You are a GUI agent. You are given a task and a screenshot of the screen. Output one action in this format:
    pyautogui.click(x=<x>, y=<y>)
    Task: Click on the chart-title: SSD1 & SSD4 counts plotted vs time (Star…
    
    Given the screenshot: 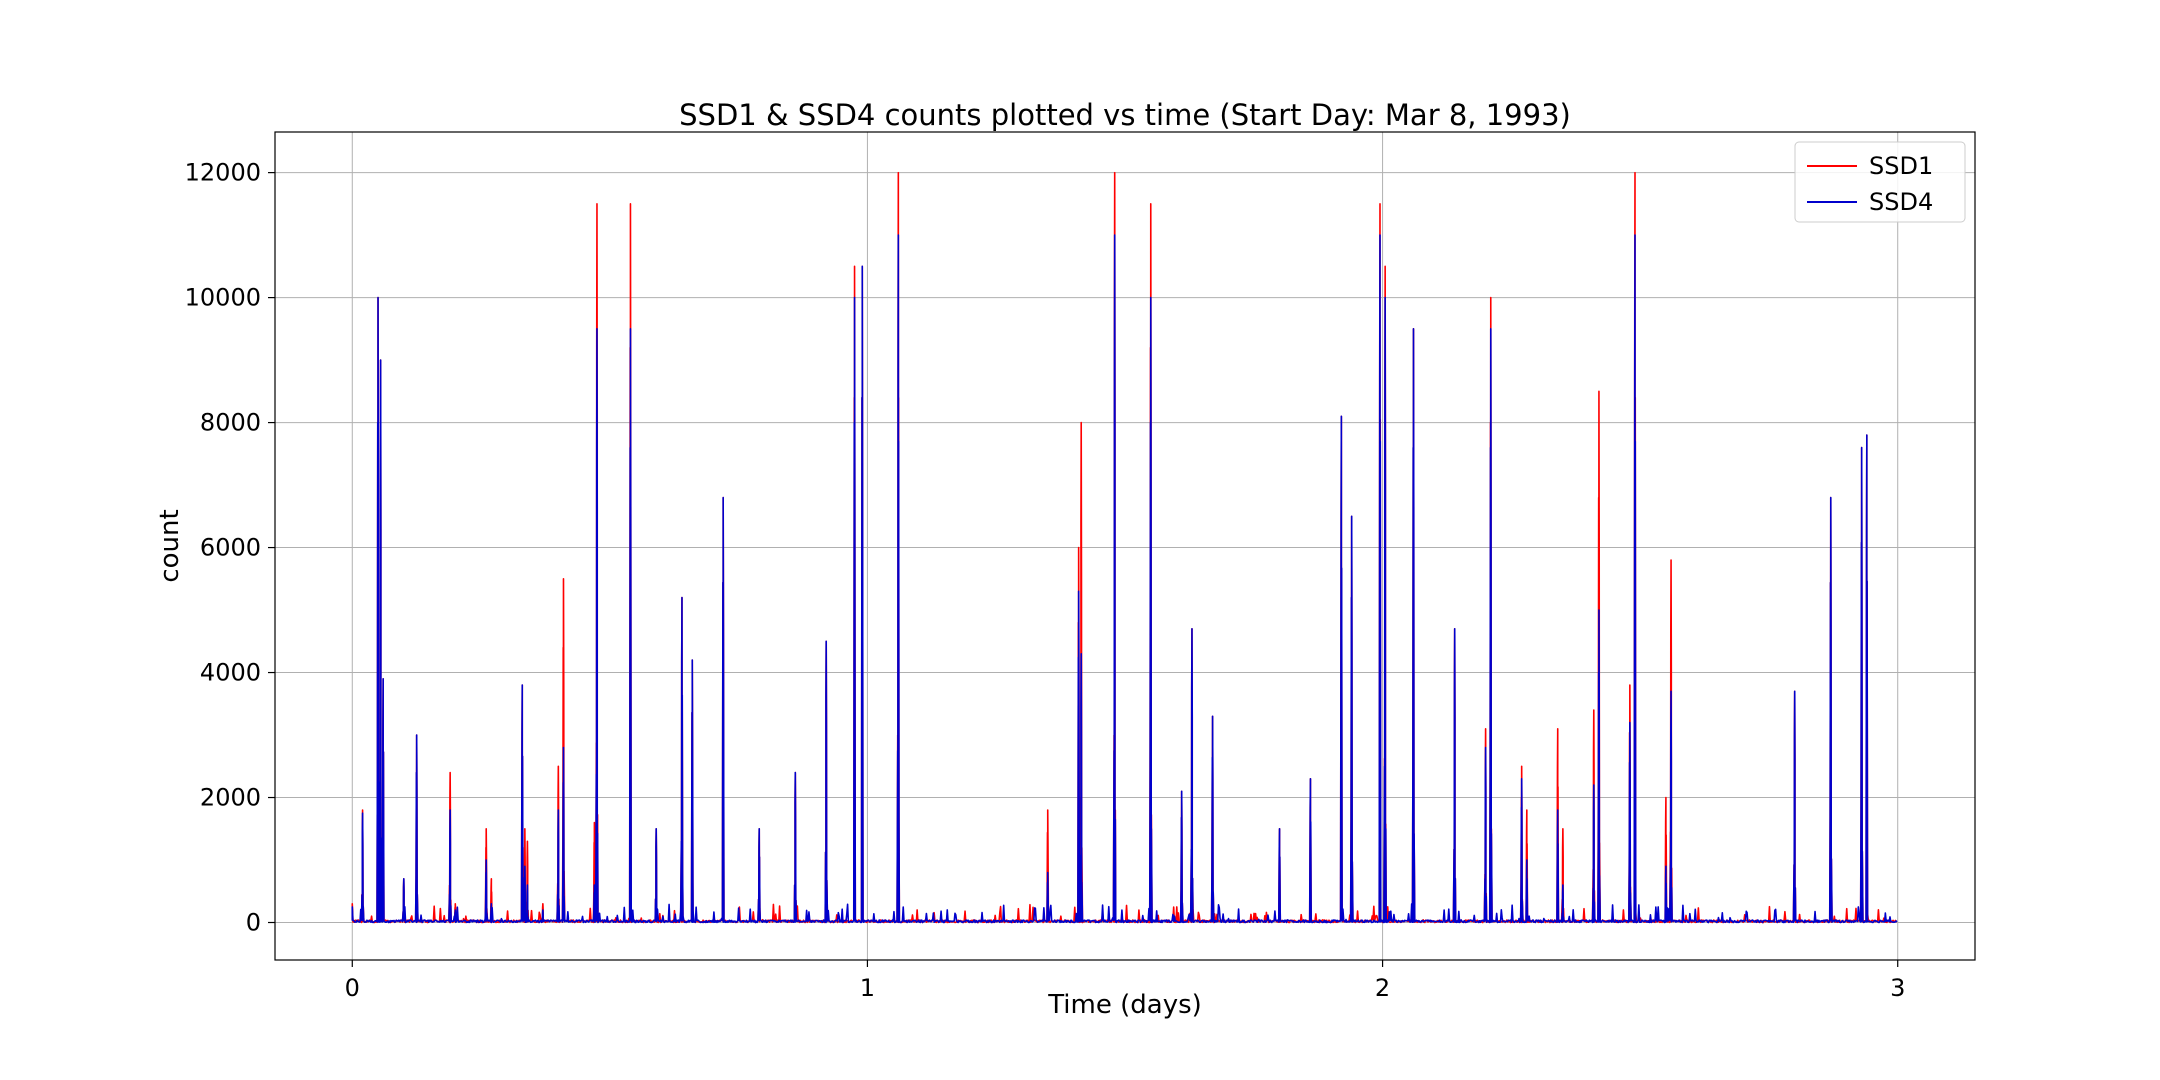 What is the action you would take?
    pyautogui.click(x=1125, y=115)
    